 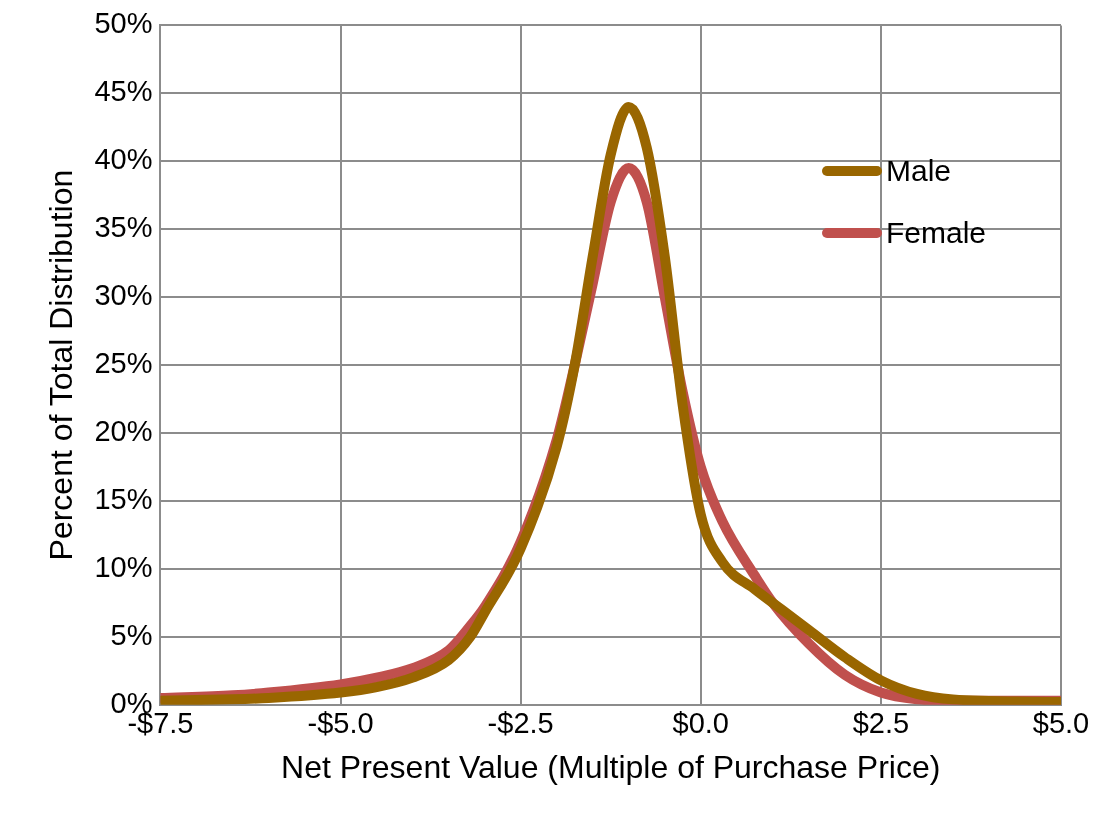 What do you see at coordinates (123, 23) in the screenshot?
I see `y-tick-label: 50%` at bounding box center [123, 23].